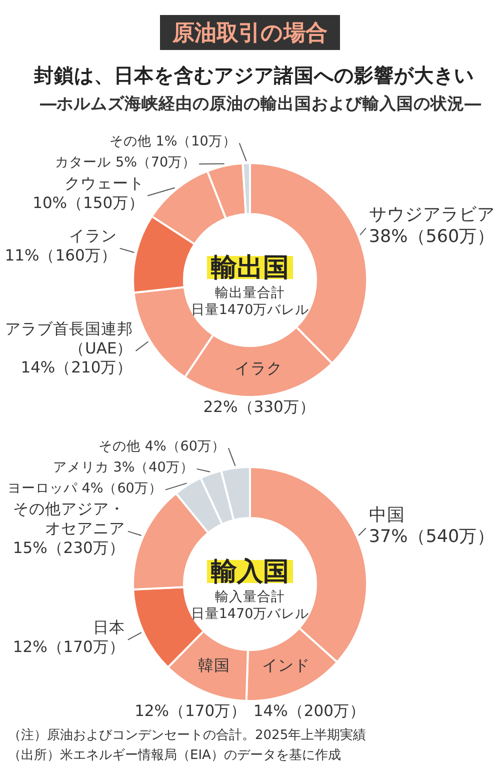 Image resolution: width=500 pixels, height=775 pixels. What do you see at coordinates (214, 665) in the screenshot?
I see `slice-label: 韓国` at bounding box center [214, 665].